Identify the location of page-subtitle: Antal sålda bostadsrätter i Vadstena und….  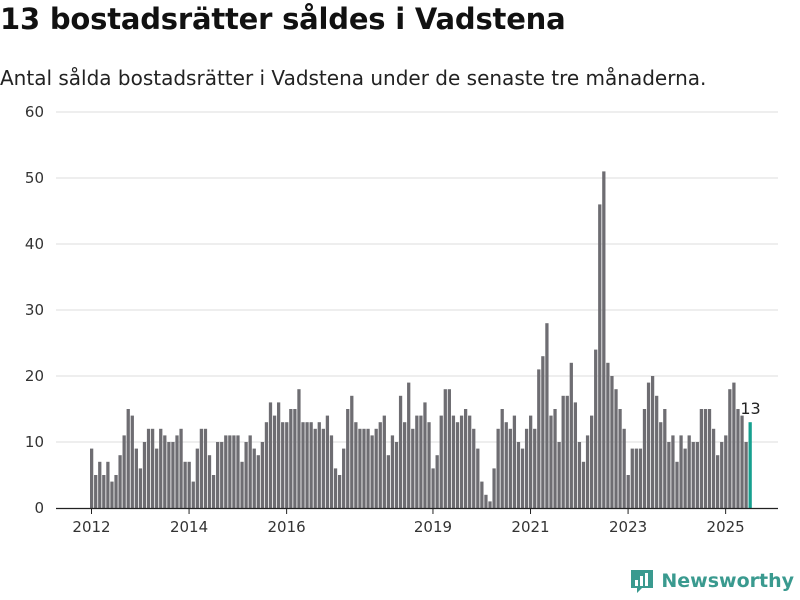
(353, 78).